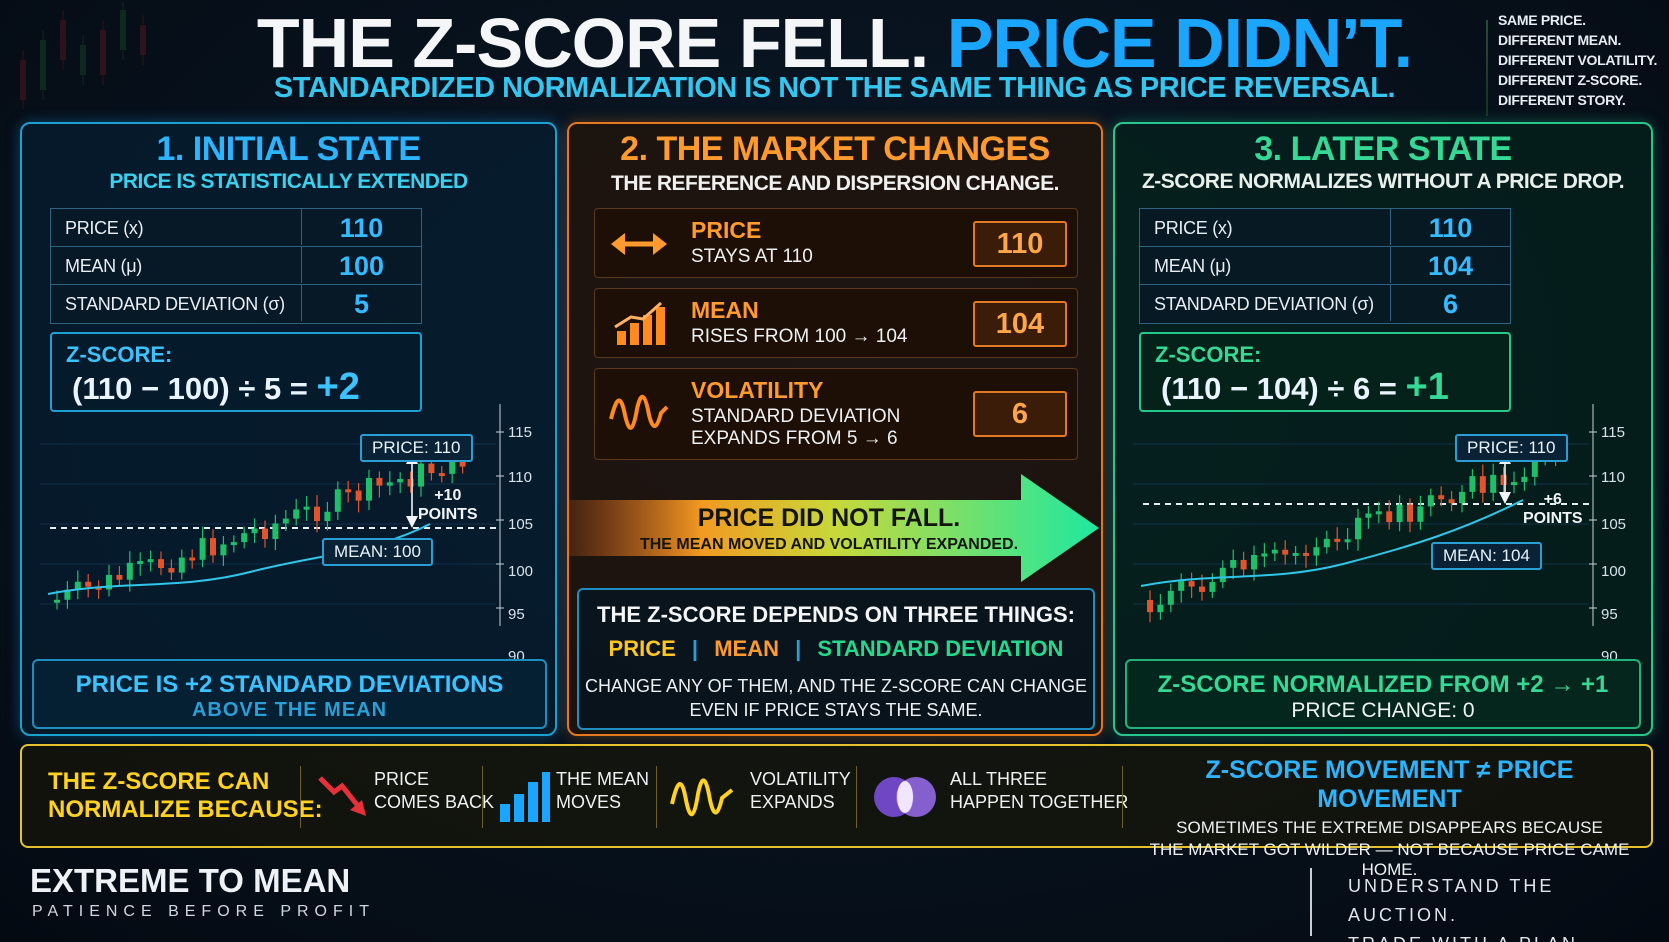 The width and height of the screenshot is (1669, 942). I want to click on side-note-line: DIFFERENT MEAN., so click(1560, 40).